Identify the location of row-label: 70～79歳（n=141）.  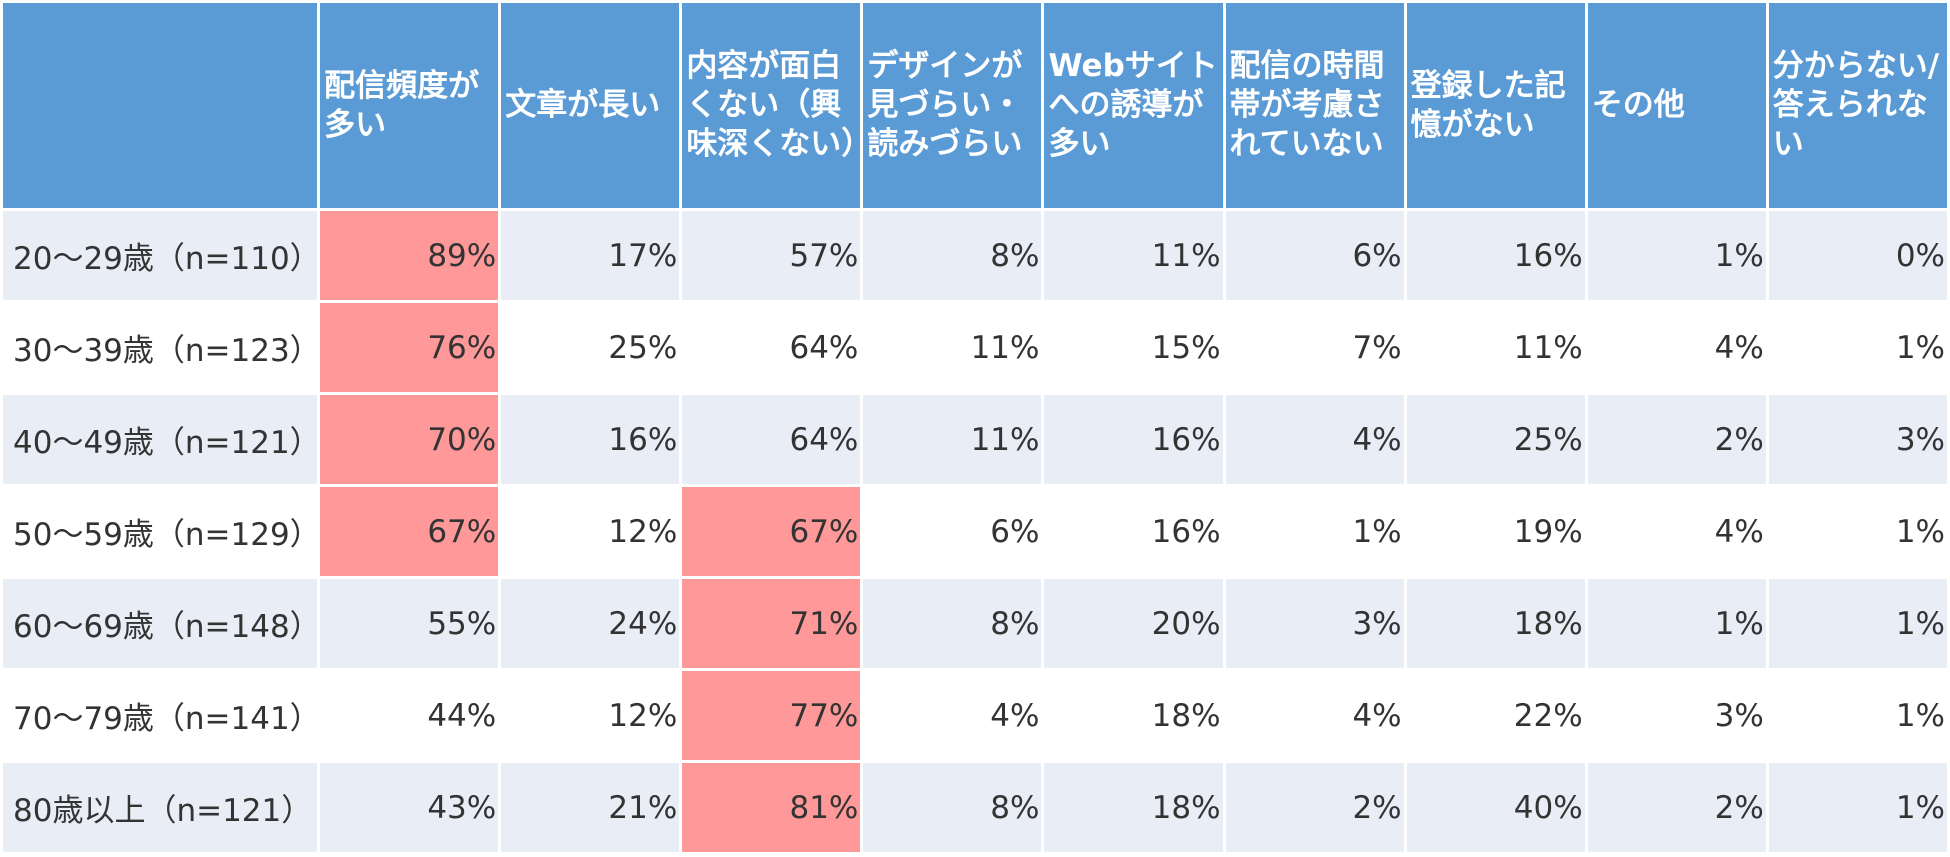
(160, 715).